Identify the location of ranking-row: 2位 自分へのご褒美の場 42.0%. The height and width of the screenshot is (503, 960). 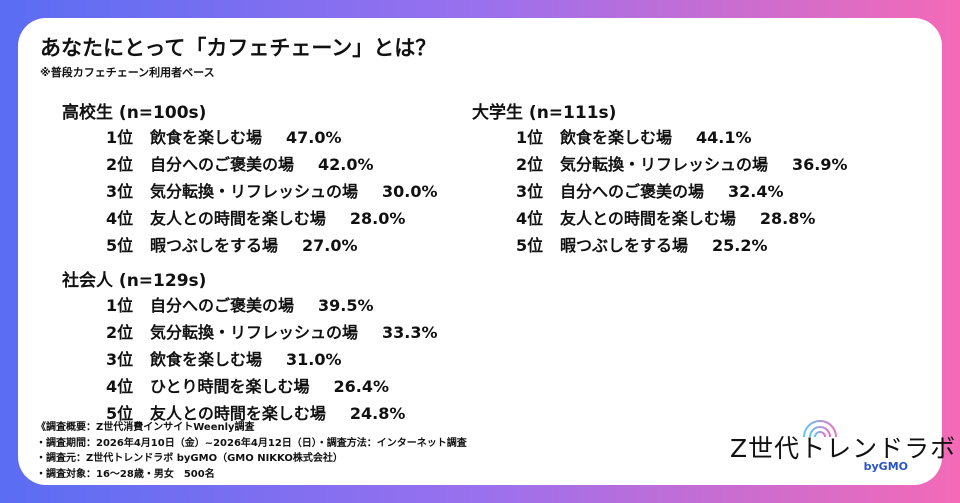
(250, 164).